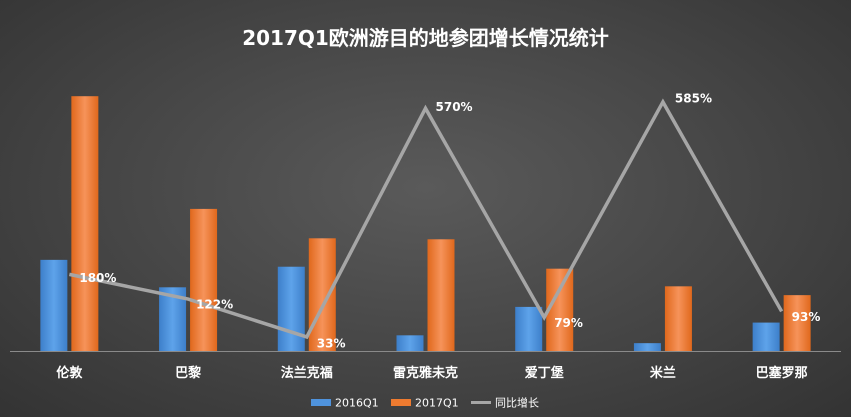 This screenshot has width=851, height=417. Describe the element at coordinates (188, 373) in the screenshot. I see `x-tick-label-巴黎: 巴黎` at that location.